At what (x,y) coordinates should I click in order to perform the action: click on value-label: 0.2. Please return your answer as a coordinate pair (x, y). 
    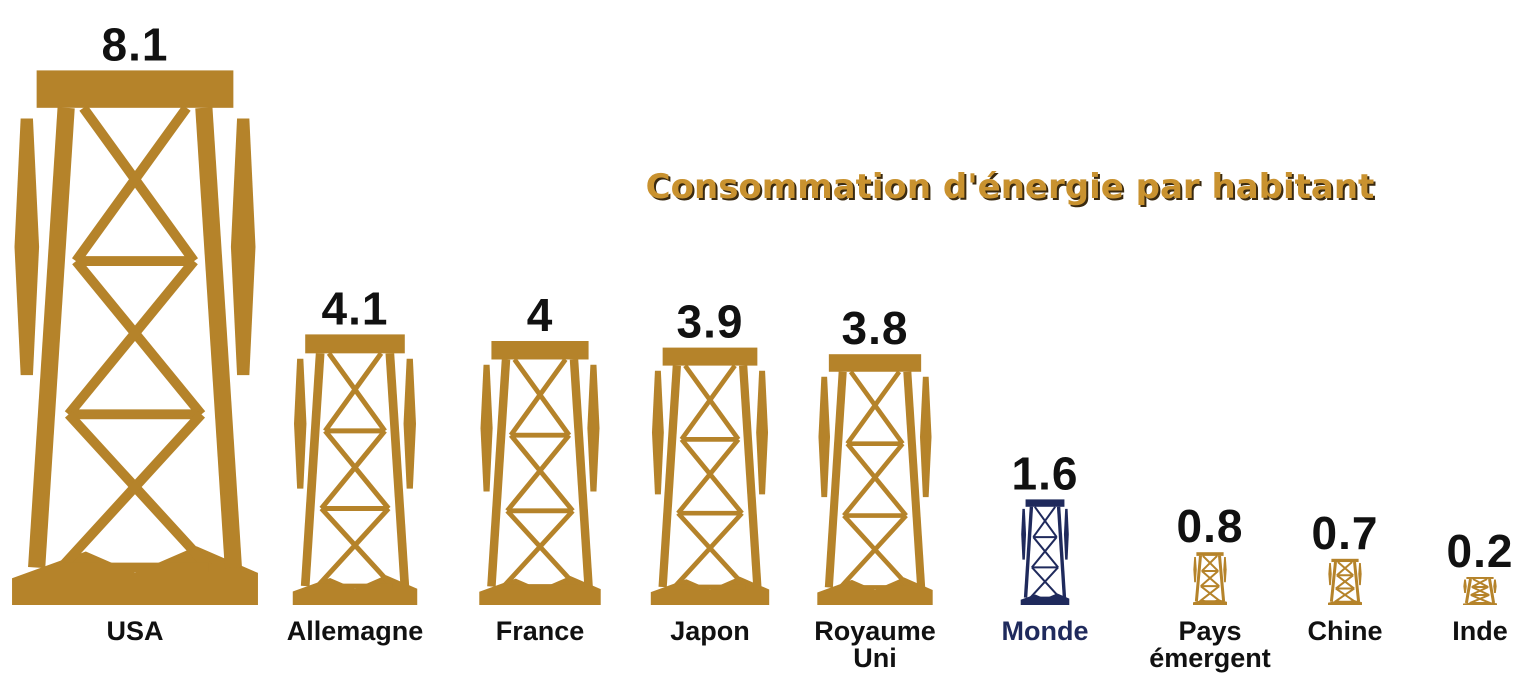
    Looking at the image, I should click on (1480, 551).